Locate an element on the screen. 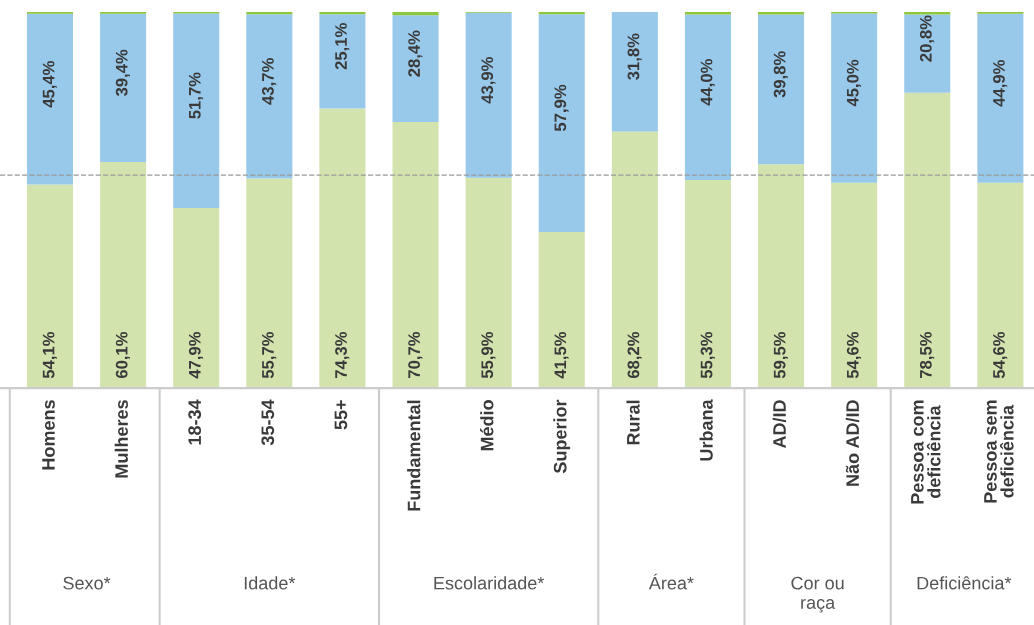 Image resolution: width=1034 pixels, height=625 pixels. data-label: 51,7% is located at coordinates (196, 95).